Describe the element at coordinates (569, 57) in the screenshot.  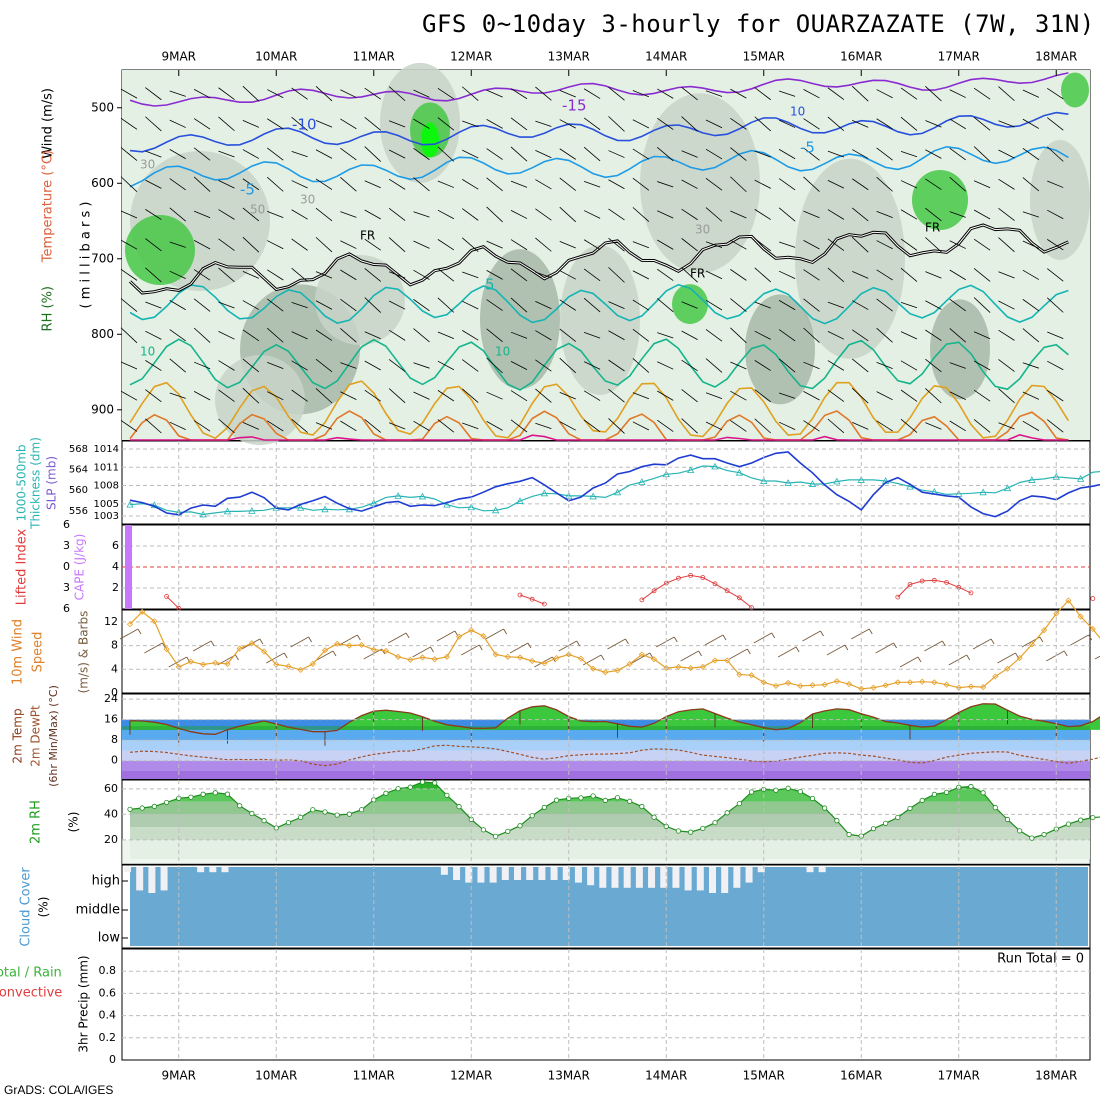
I see `top-date-label: 13MAR` at that location.